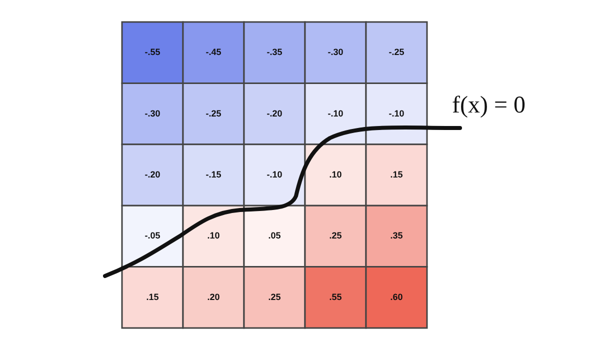 This screenshot has width=615, height=341. I want to click on data-label: -.35, so click(274, 52).